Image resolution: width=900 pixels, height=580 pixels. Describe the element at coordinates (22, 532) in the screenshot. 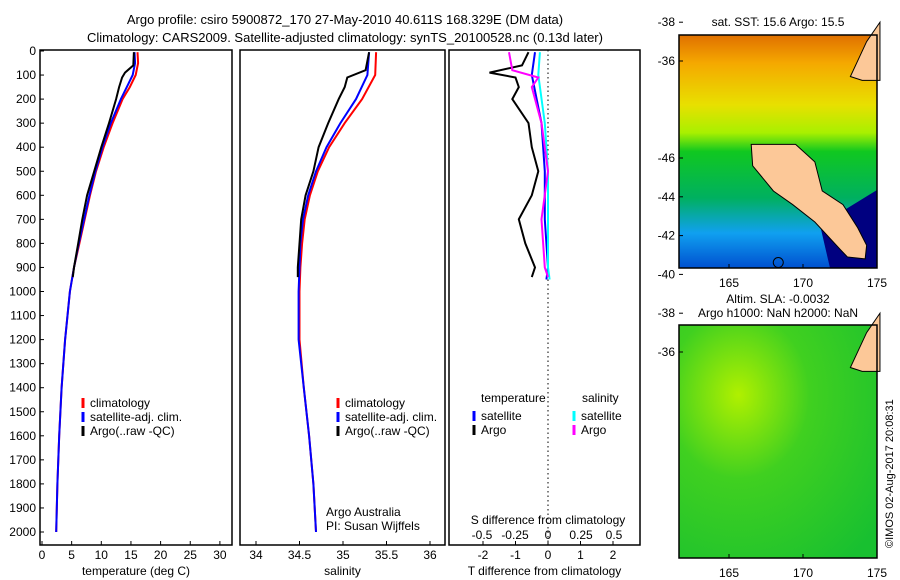

I see `y-tick-label: 2000` at that location.